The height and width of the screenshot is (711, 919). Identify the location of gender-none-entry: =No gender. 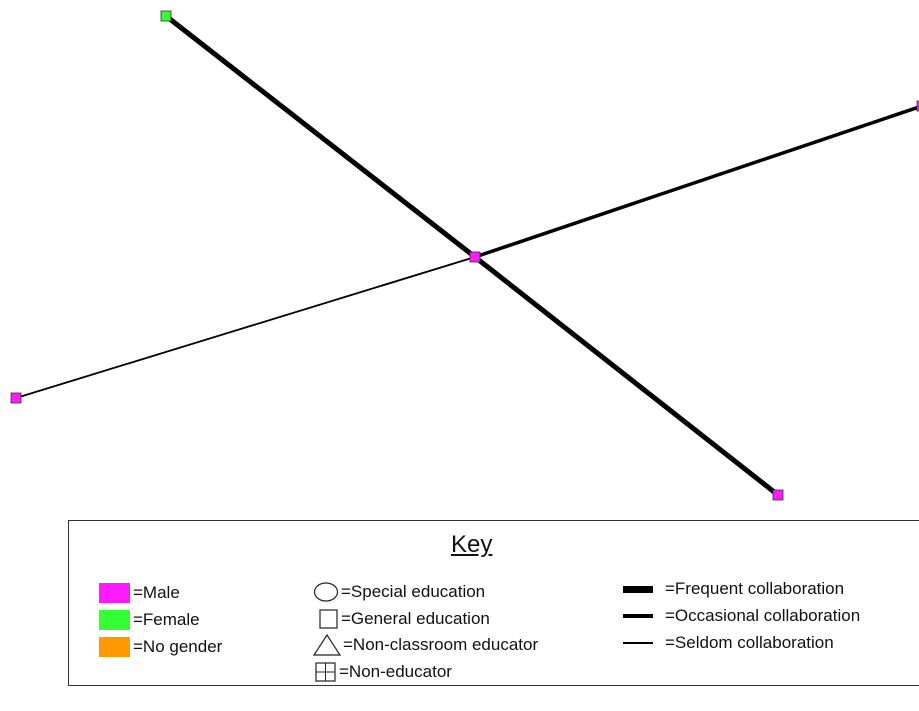
(160, 647).